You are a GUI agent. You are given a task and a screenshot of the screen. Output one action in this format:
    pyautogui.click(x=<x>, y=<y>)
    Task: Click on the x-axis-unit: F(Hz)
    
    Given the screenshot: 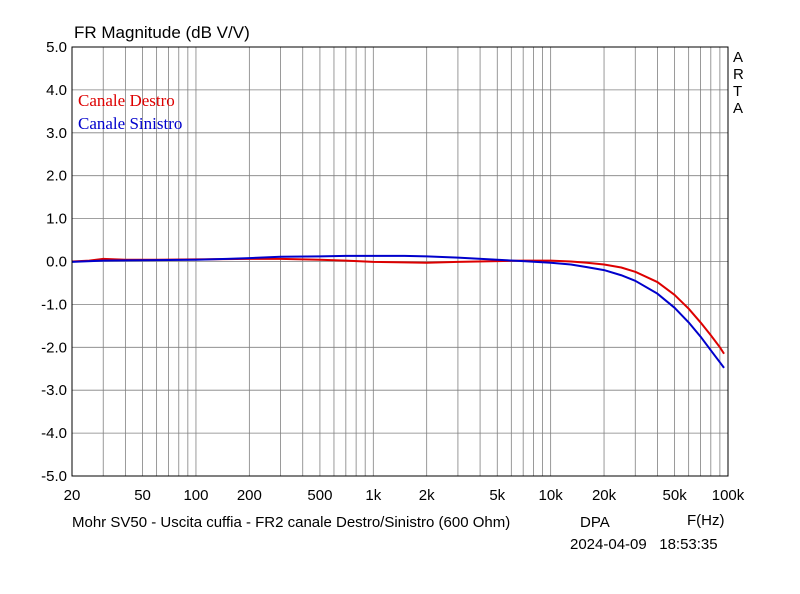 What is the action you would take?
    pyautogui.click(x=706, y=520)
    